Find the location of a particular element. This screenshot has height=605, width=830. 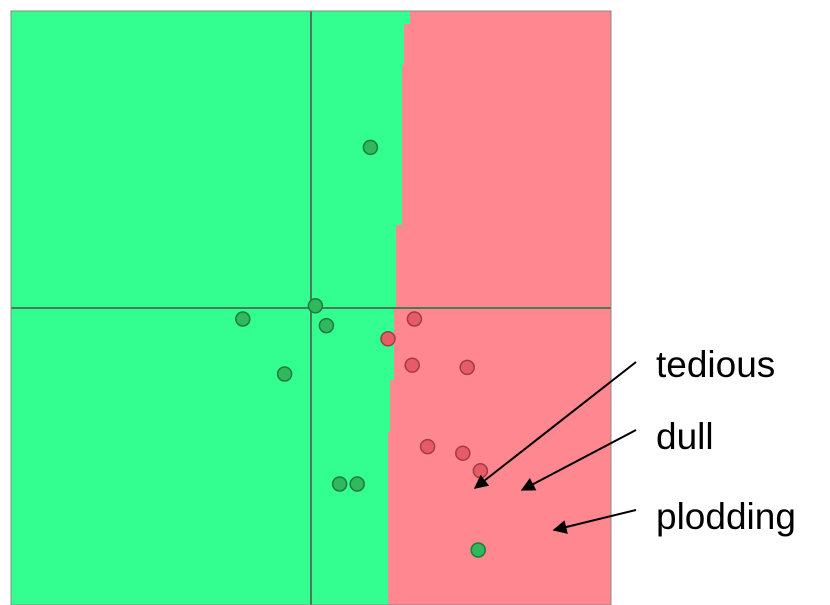

label-dull: dull is located at coordinates (685, 436).